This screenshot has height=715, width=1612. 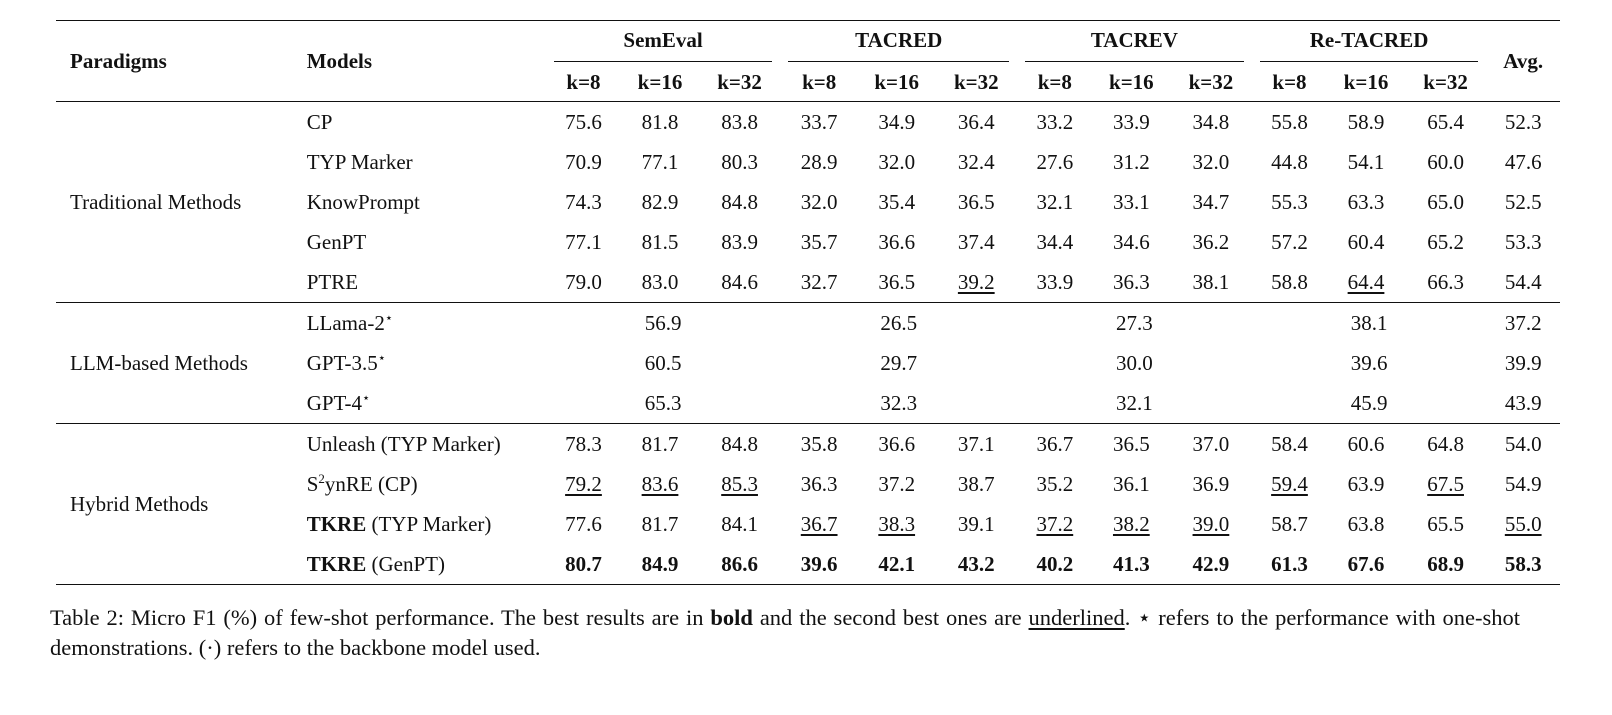 What do you see at coordinates (976, 161) in the screenshot?
I see `table-cell: 32.4` at bounding box center [976, 161].